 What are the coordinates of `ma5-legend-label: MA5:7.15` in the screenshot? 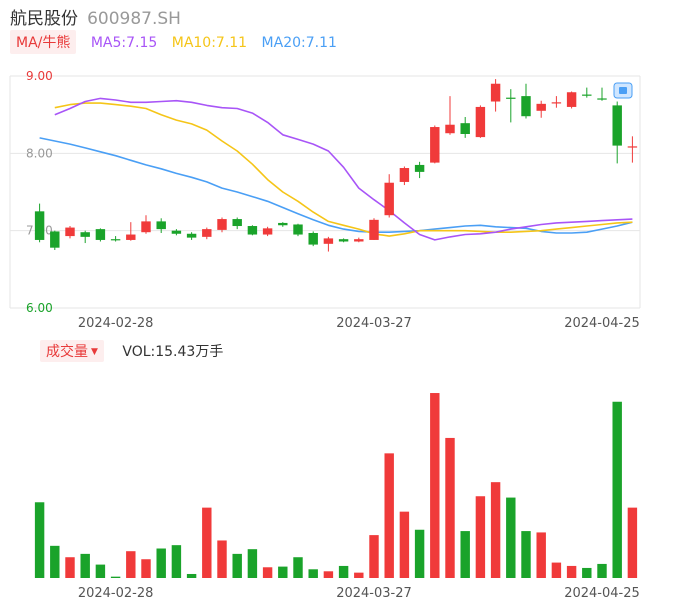 It's located at (124, 43).